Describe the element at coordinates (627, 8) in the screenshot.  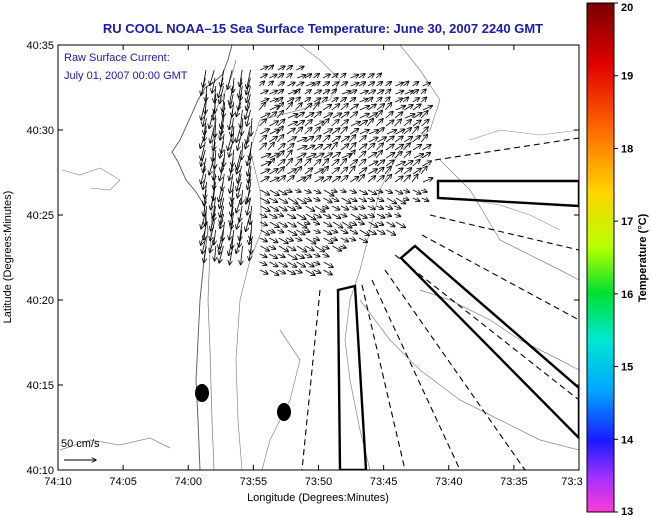
I see `colorbar-tick-label: 20` at that location.